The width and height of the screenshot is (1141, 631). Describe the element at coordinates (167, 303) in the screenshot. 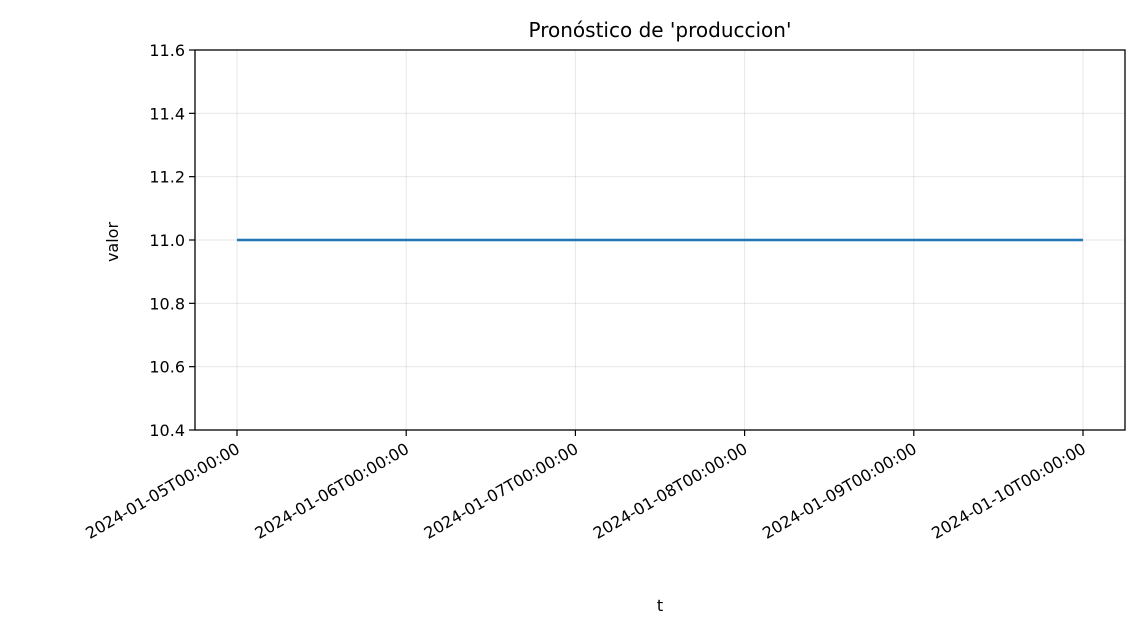

I see `y-tick-label: 10.8` at that location.